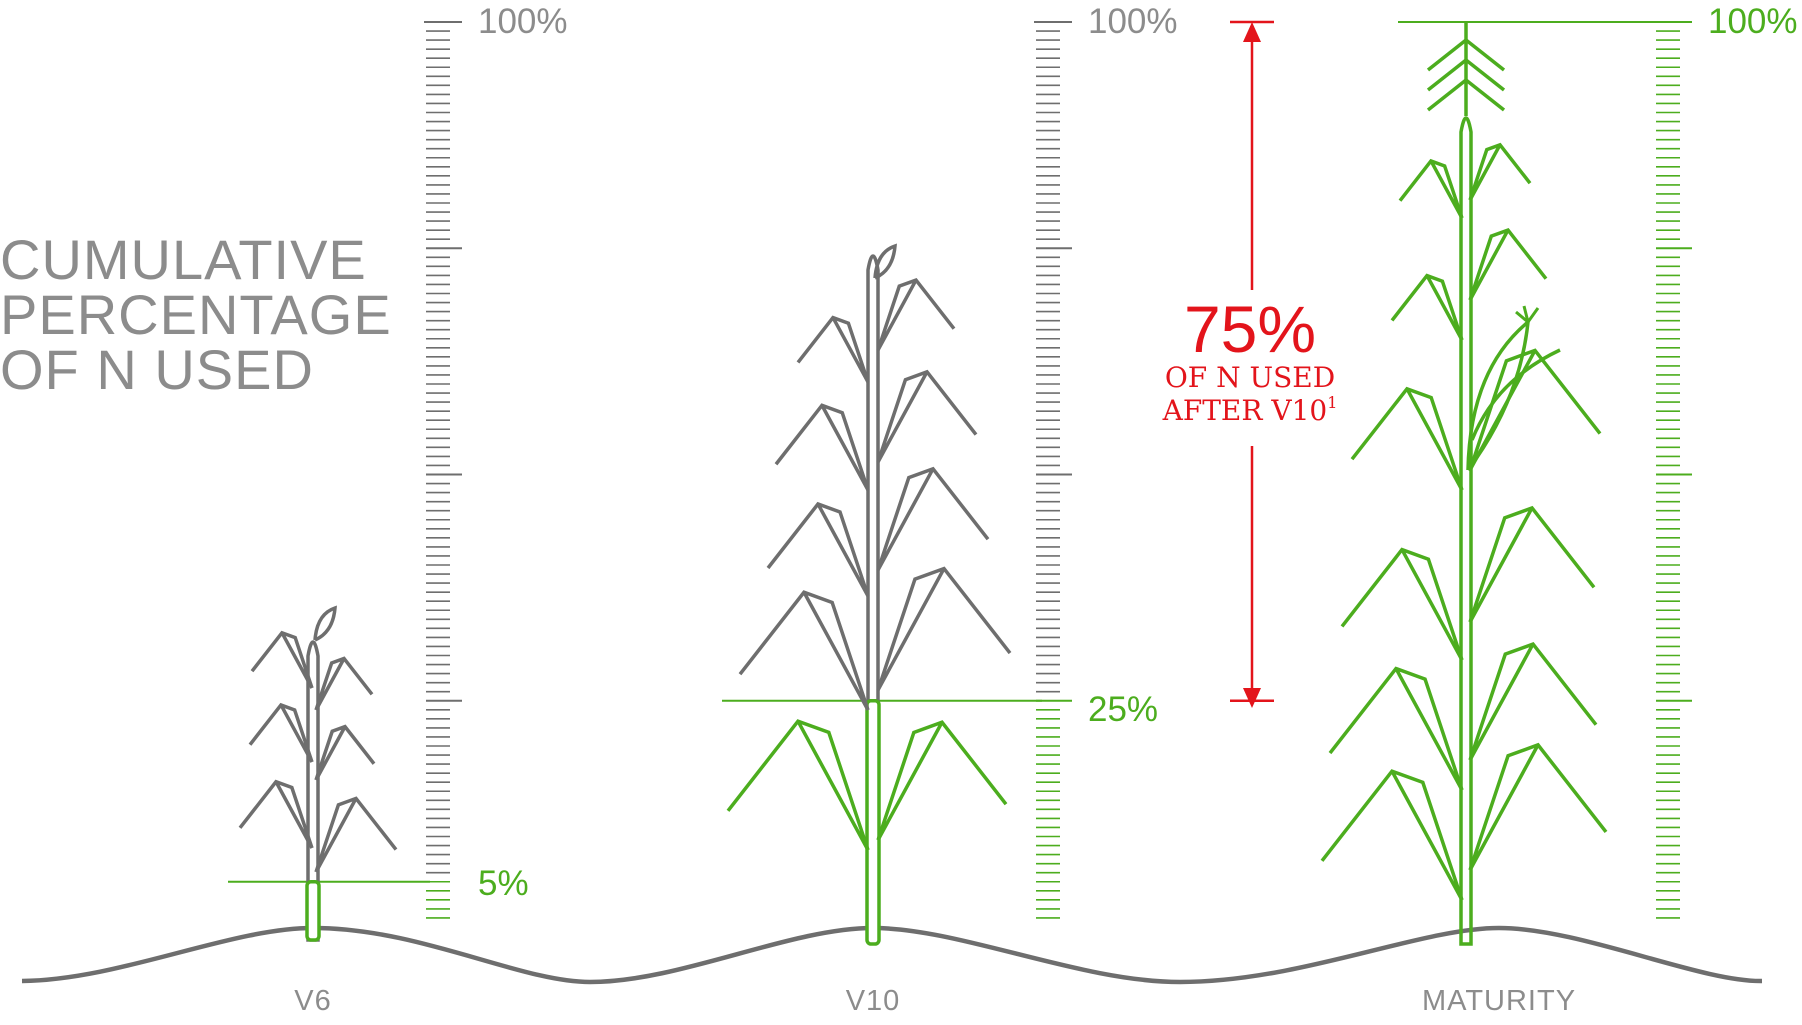 The height and width of the screenshot is (1025, 1802). What do you see at coordinates (1515, 394) in the screenshot?
I see `maturity-ear-husk` at bounding box center [1515, 394].